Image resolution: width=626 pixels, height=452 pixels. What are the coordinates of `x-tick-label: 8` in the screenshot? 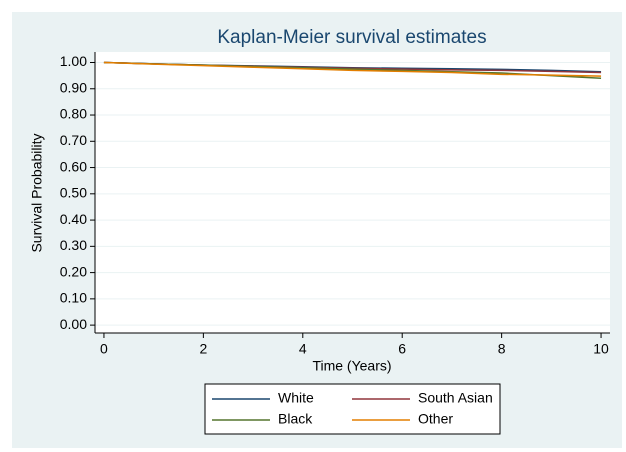 It's located at (502, 349).